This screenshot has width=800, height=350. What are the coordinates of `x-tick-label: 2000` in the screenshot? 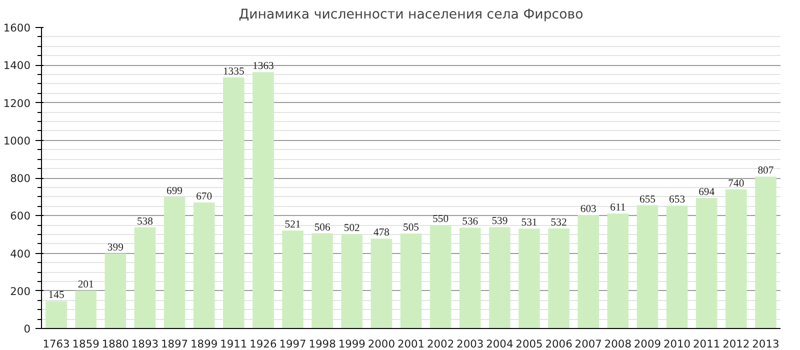 It's located at (382, 344).